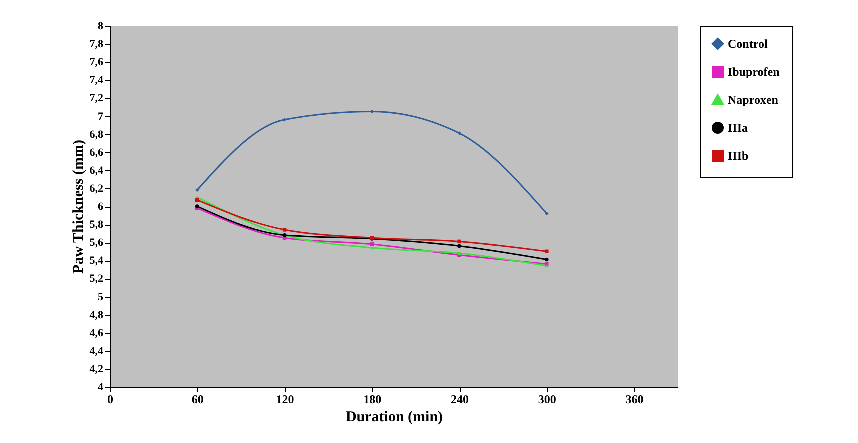 This screenshot has height=443, width=858. What do you see at coordinates (97, 243) in the screenshot?
I see `y-tick-label: 5,6` at bounding box center [97, 243].